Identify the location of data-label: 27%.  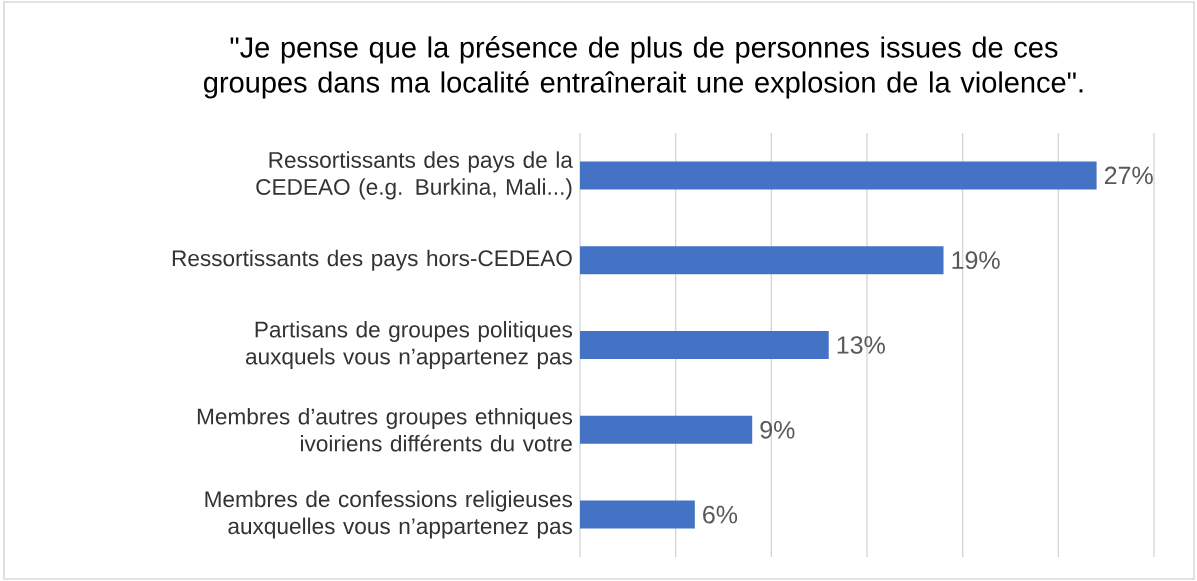
(1128, 175).